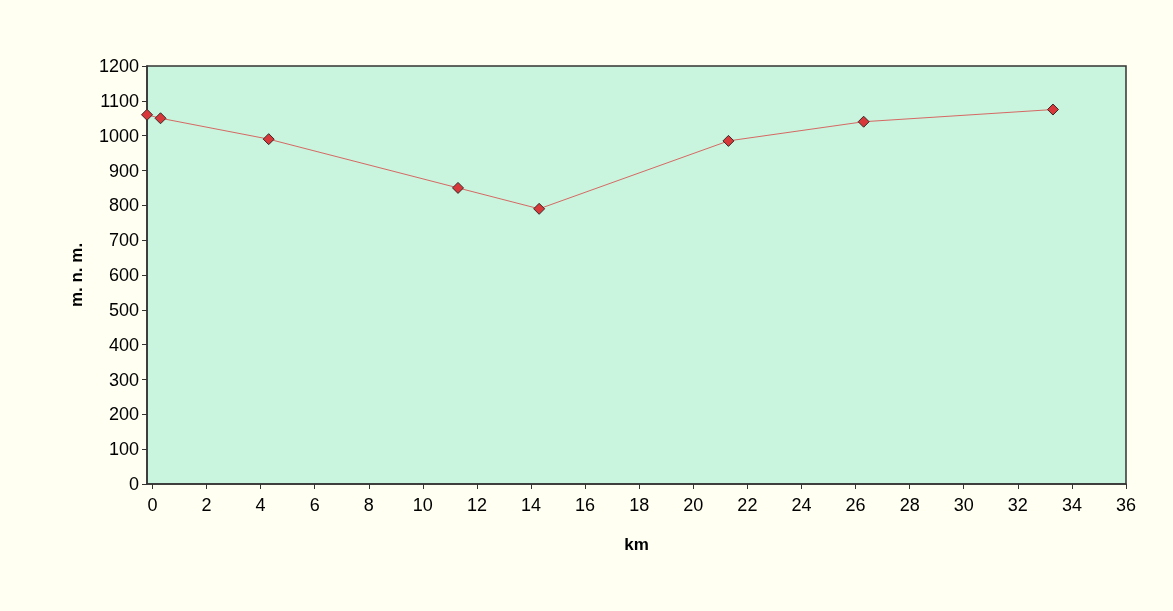 The width and height of the screenshot is (1173, 611). Describe the element at coordinates (855, 505) in the screenshot. I see `x-tick-label: 26` at that location.